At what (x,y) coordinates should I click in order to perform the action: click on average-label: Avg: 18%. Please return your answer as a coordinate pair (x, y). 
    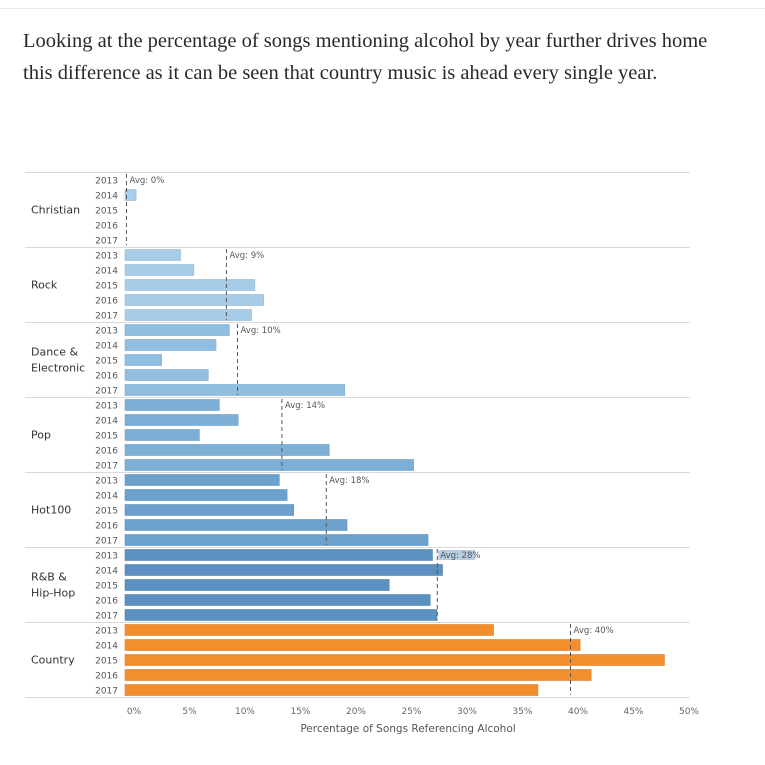
    Looking at the image, I should click on (349, 481).